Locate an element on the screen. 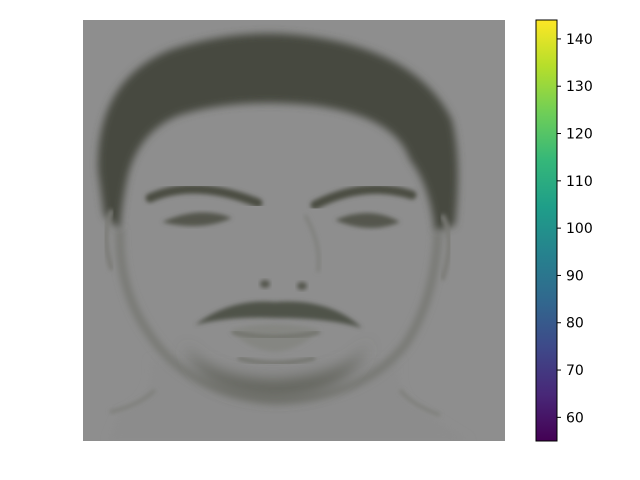 Image resolution: width=640 pixels, height=480 pixels. beard-region is located at coordinates (277, 369).